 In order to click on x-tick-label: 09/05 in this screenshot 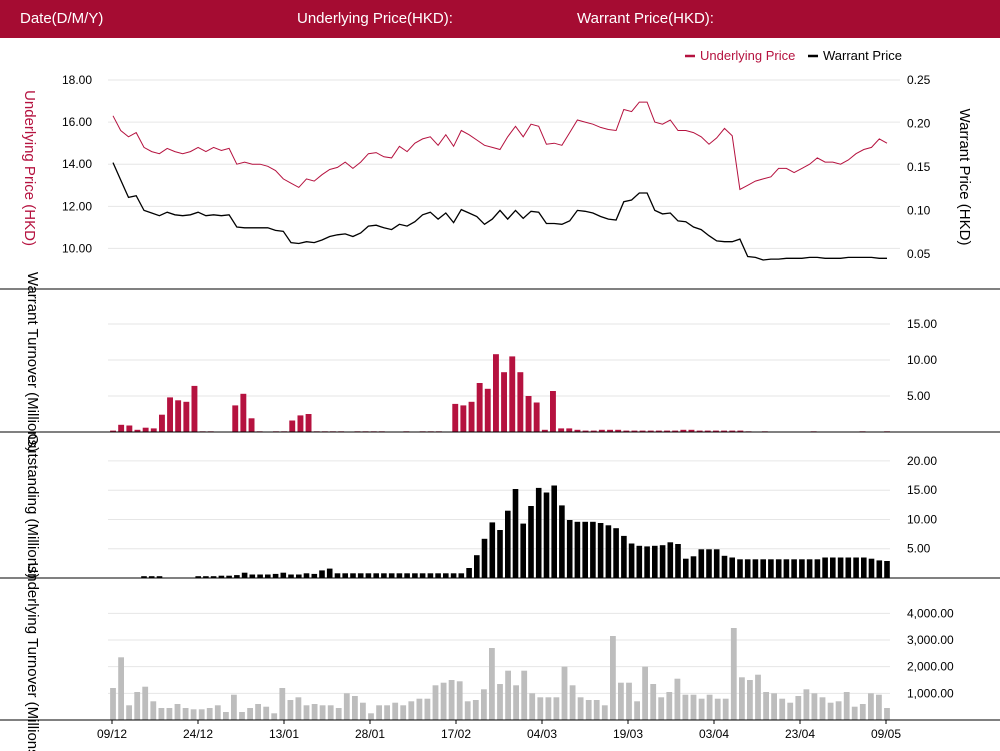, I will do `click(886, 734)`.